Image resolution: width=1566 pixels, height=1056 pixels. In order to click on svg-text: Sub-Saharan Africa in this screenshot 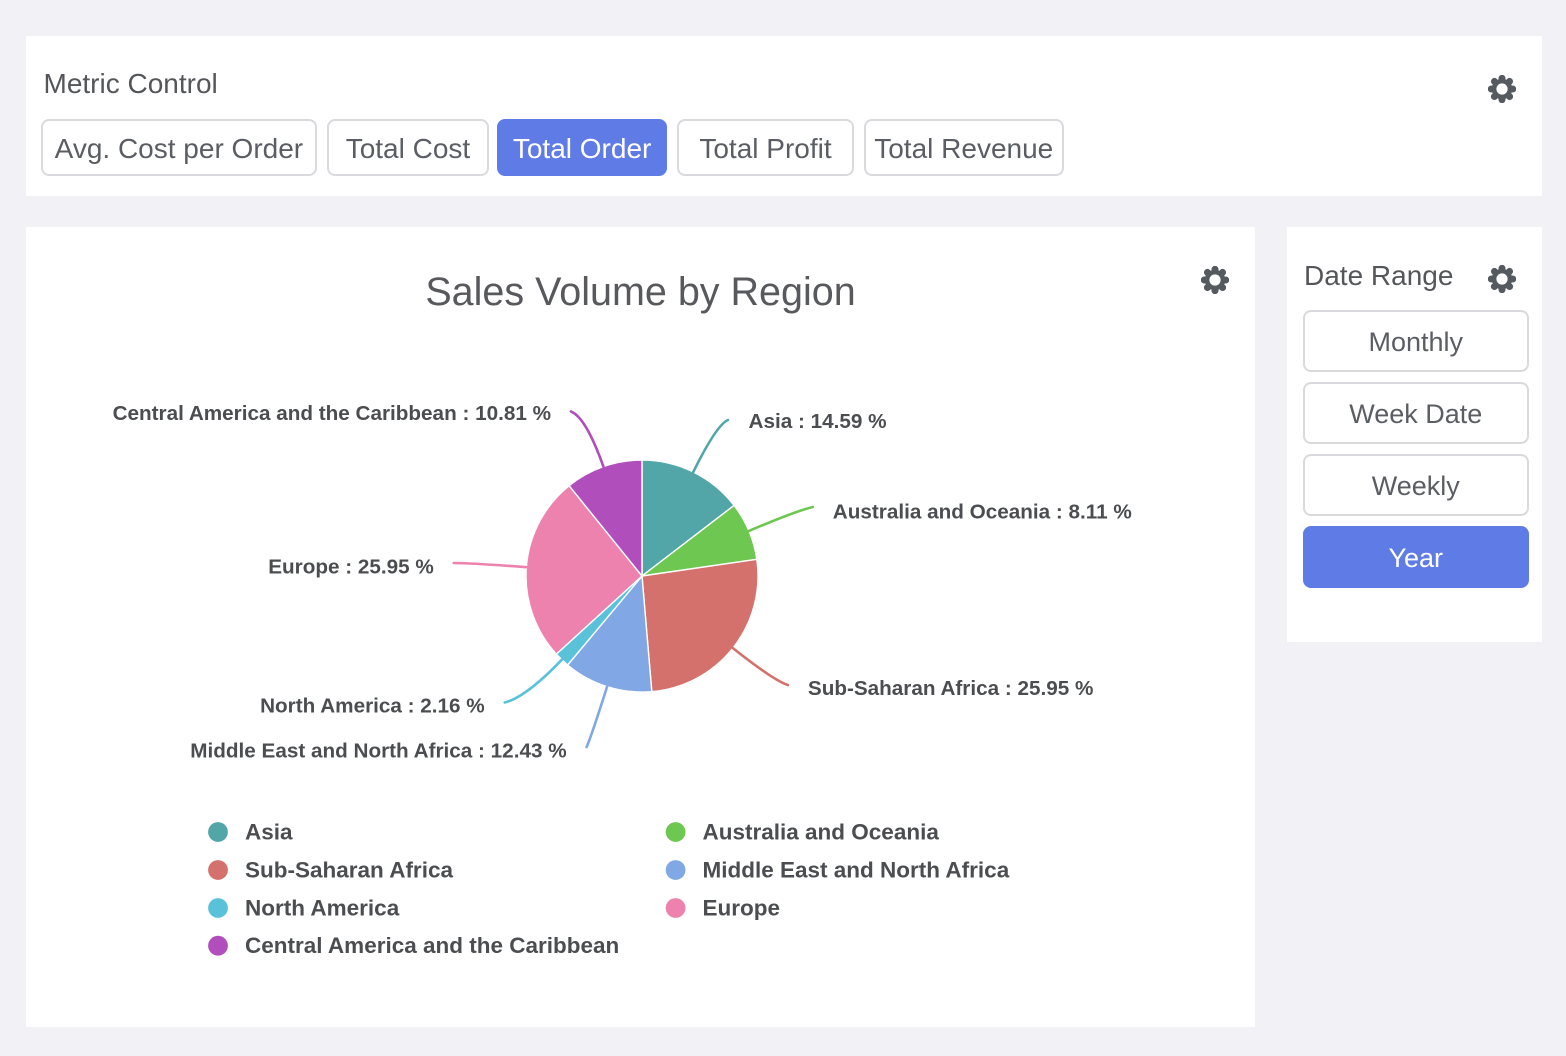, I will do `click(349, 870)`.